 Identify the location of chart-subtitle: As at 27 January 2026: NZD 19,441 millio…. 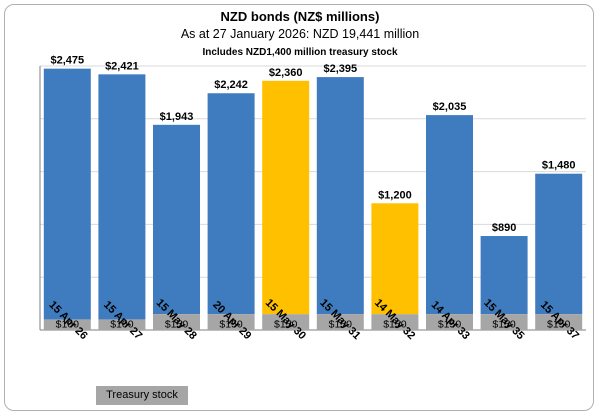
(300, 34).